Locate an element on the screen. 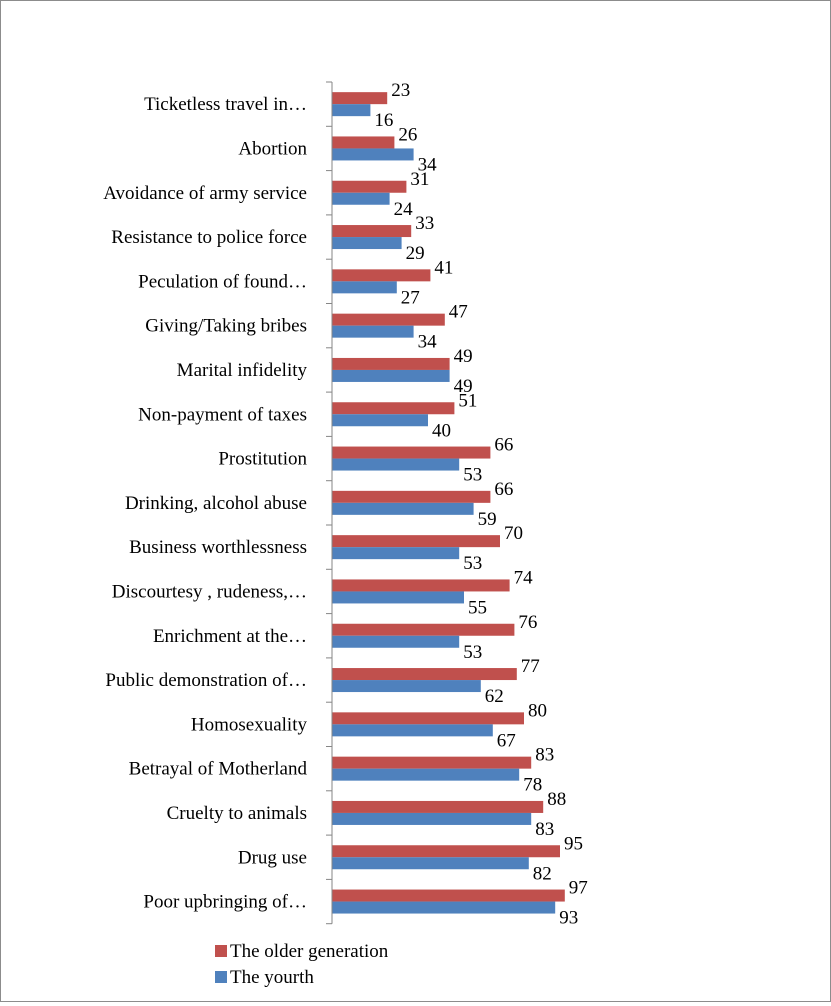 The image size is (831, 1006). category-label: Drinking, alcohol abuse is located at coordinates (216, 503).